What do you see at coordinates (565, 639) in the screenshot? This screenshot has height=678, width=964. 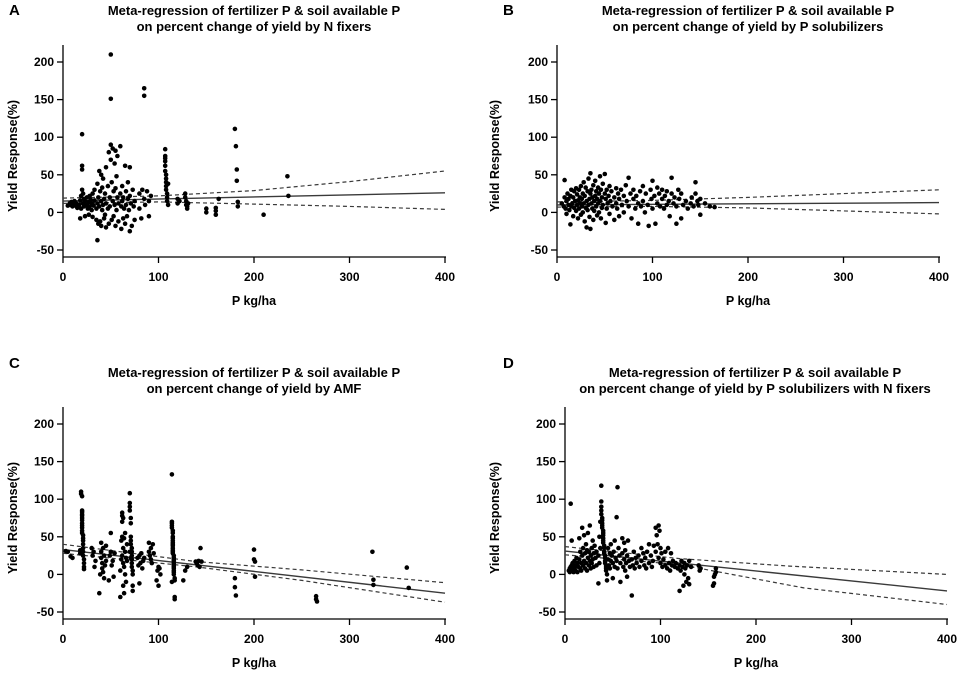 I see `x-tick-label: 0` at bounding box center [565, 639].